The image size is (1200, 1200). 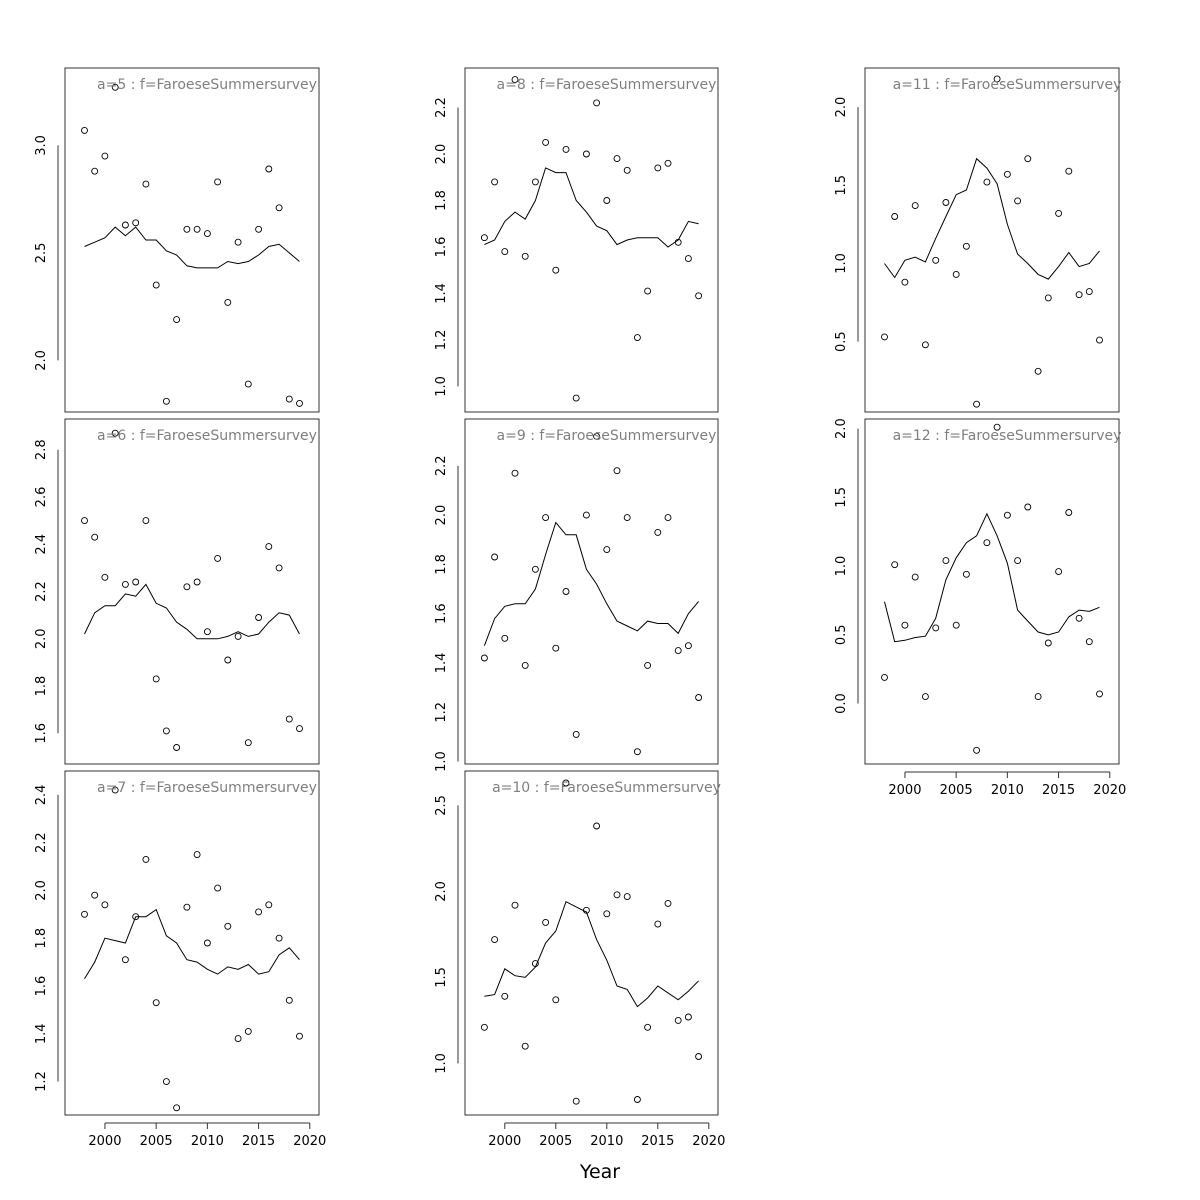 I want to click on y-tick-label: 1.2, so click(x=41, y=1081).